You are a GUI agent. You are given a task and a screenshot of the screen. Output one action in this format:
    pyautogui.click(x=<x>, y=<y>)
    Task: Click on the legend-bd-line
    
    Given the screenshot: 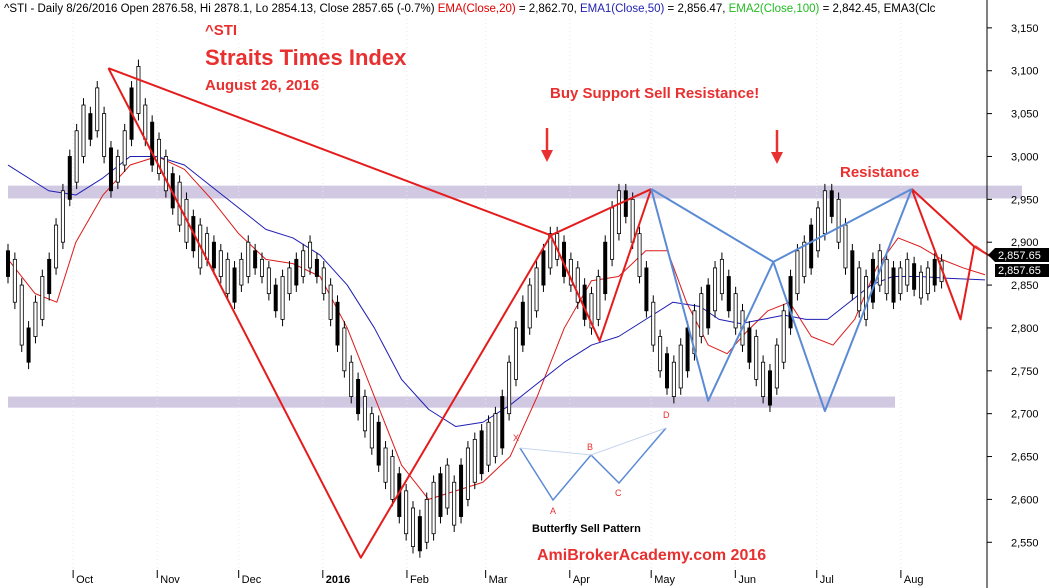 What is the action you would take?
    pyautogui.click(x=628, y=441)
    